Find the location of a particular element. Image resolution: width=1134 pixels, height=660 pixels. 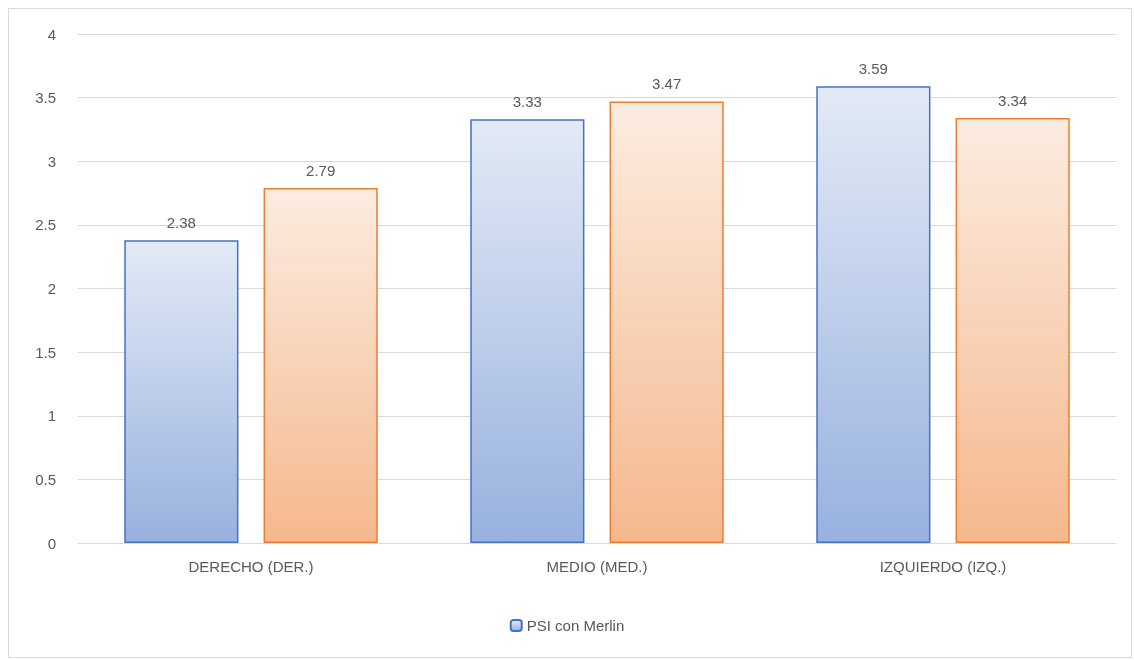

y-tick-label: 0 is located at coordinates (51, 543).